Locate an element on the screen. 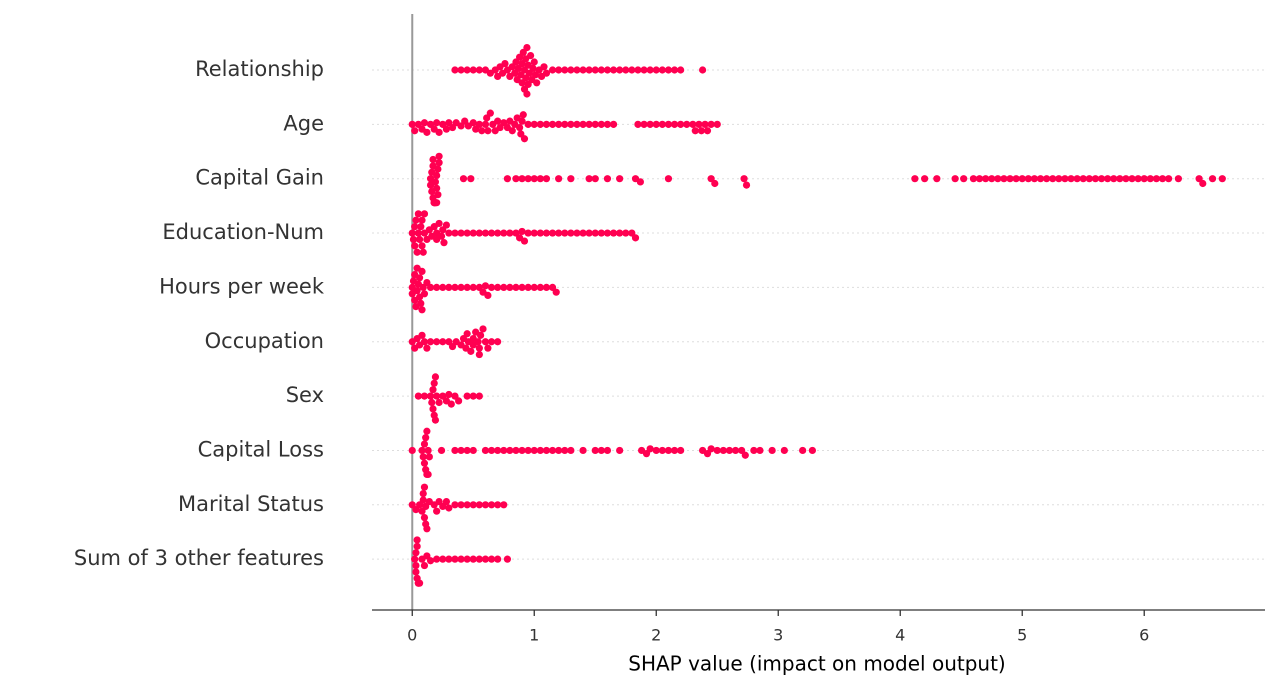  x-tick-label: 2 is located at coordinates (656, 635).